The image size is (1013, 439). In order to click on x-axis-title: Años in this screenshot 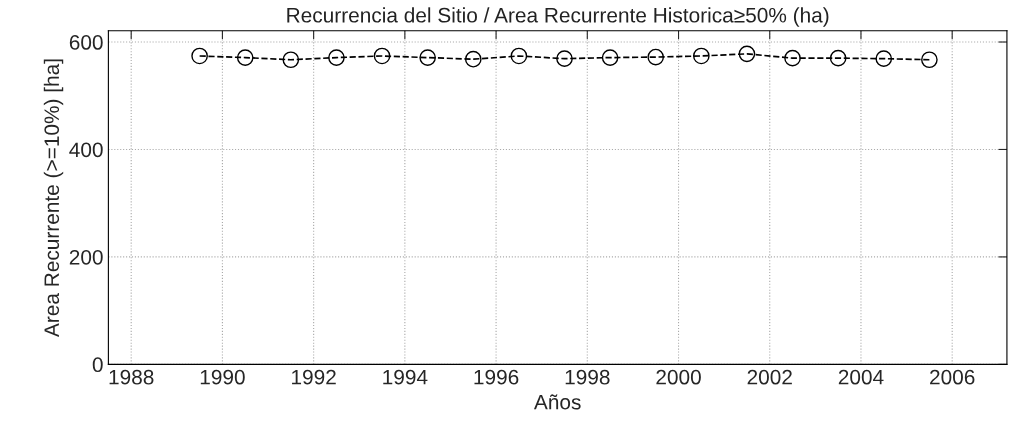, I will do `click(557, 402)`.